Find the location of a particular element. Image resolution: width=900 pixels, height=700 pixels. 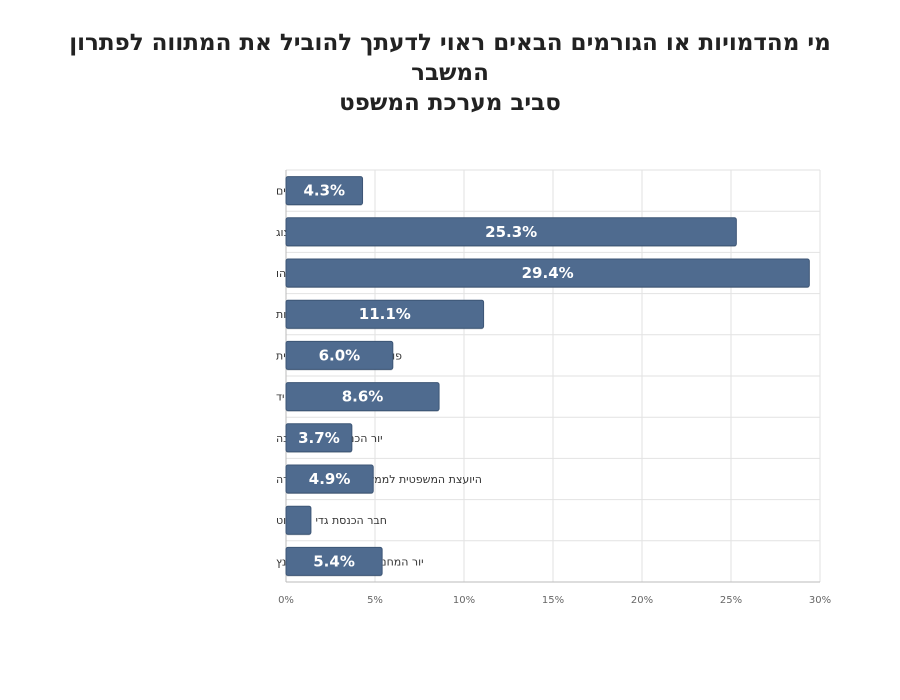

data-label: 11.1% is located at coordinates (385, 314).